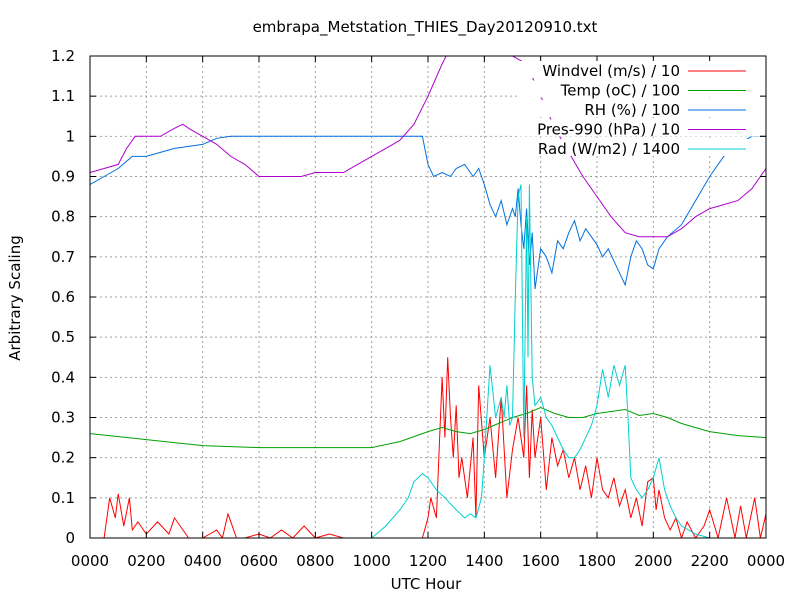 The width and height of the screenshot is (800, 600). I want to click on legend-label-3: Pres-990 (hPa) / 10, so click(608, 130).